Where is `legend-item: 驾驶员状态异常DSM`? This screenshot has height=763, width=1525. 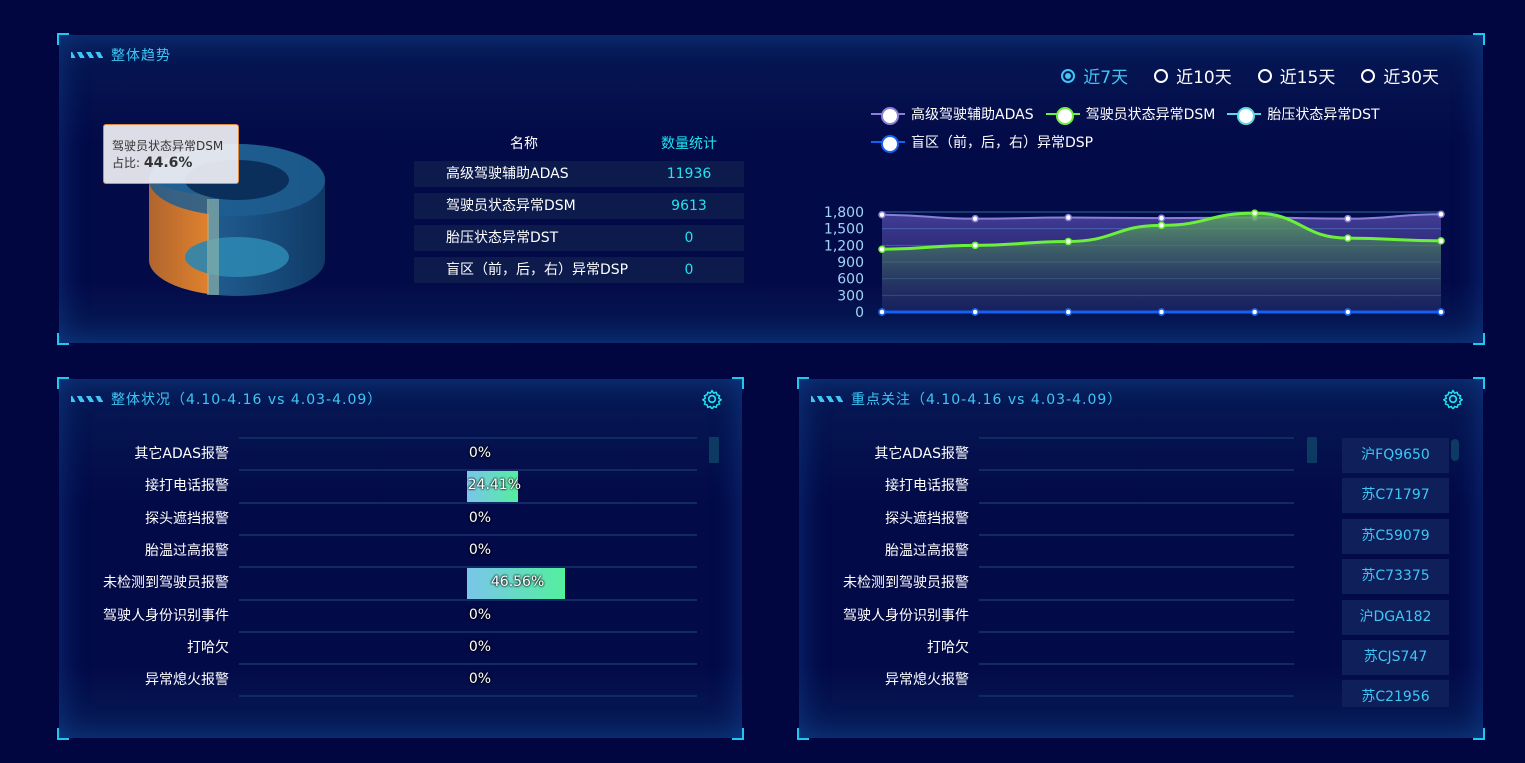
legend-item: 驾驶员状态异常DSM is located at coordinates (1130, 114).